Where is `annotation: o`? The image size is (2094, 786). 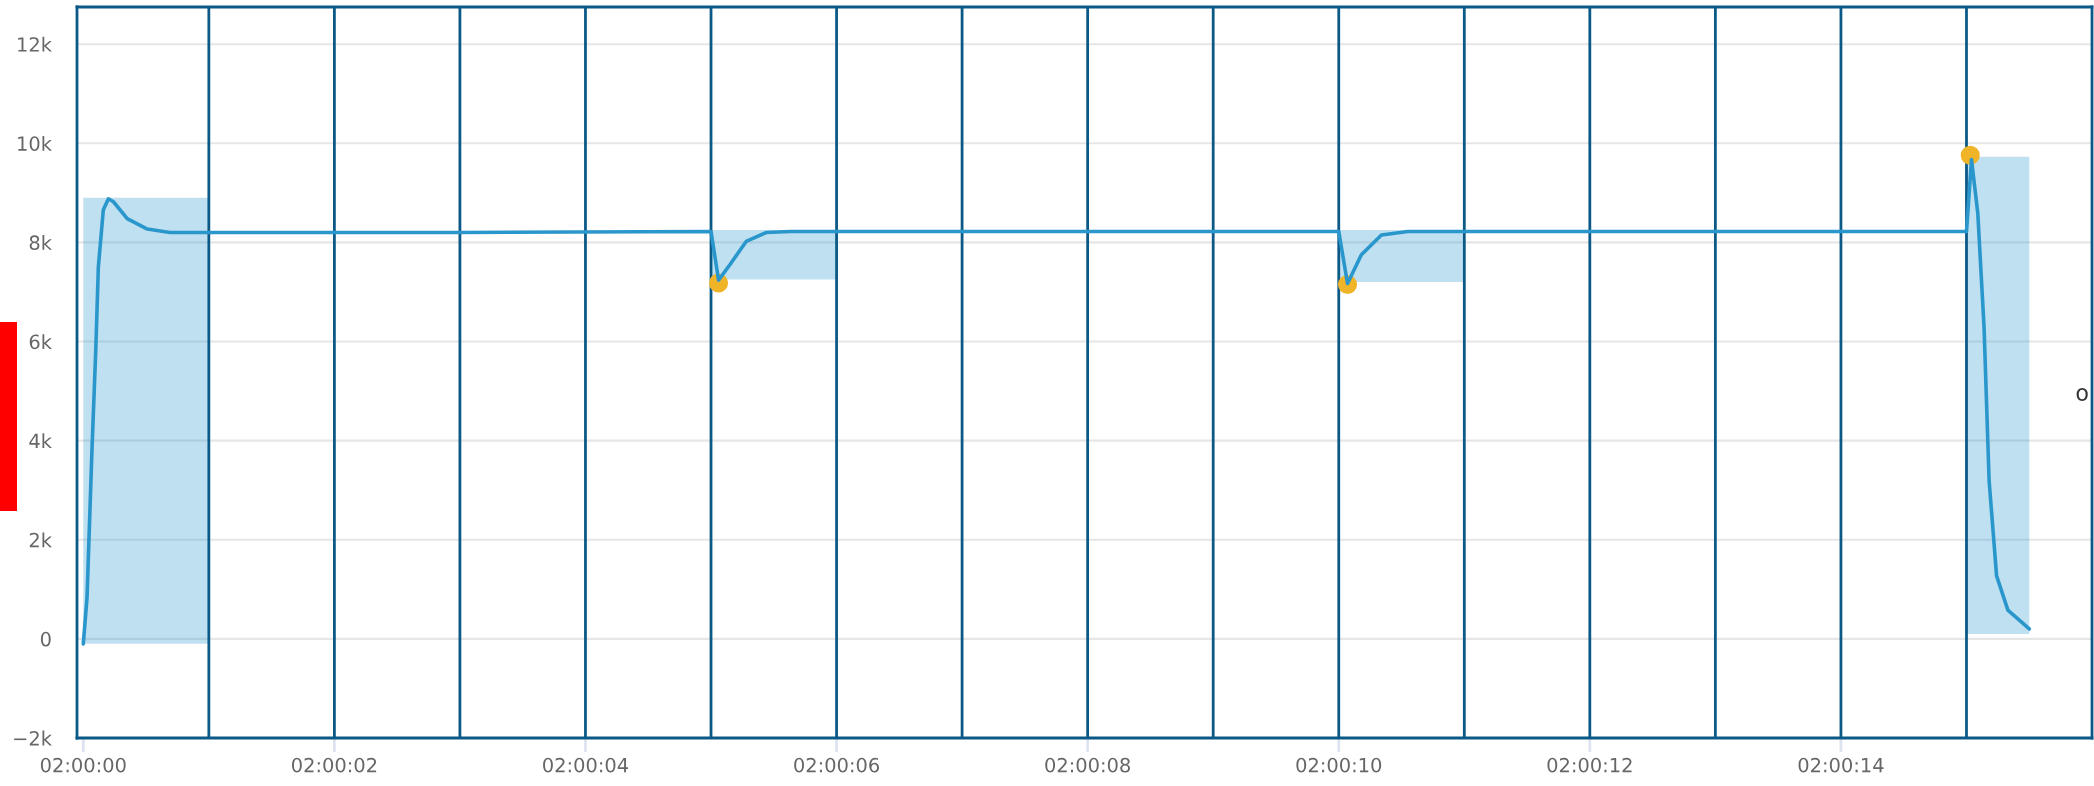
annotation: o is located at coordinates (2082, 394).